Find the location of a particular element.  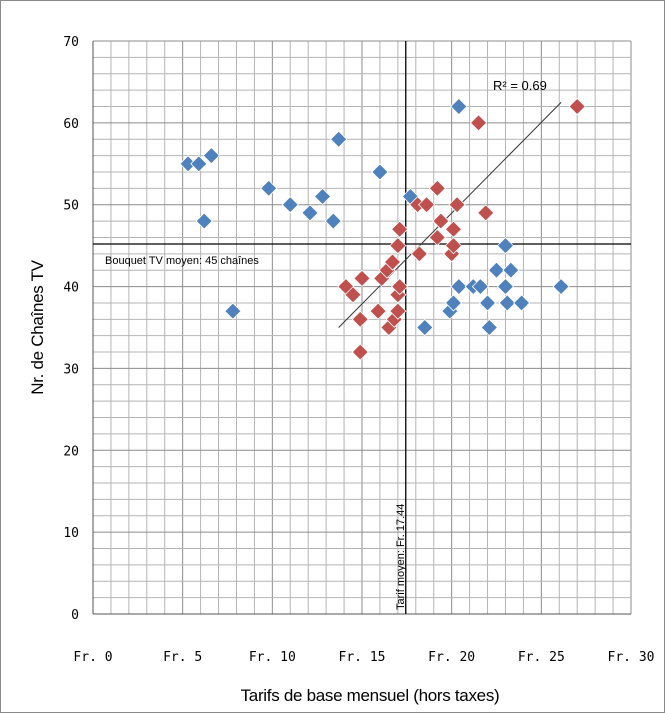

r-squared-label: R² = 0.69 is located at coordinates (520, 85).